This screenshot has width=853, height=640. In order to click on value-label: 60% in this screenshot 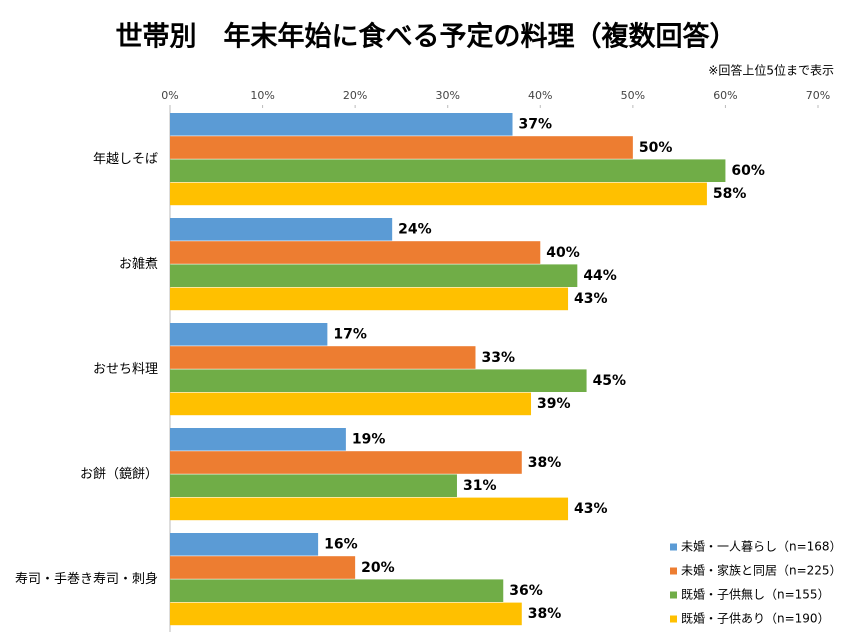, I will do `click(748, 171)`.